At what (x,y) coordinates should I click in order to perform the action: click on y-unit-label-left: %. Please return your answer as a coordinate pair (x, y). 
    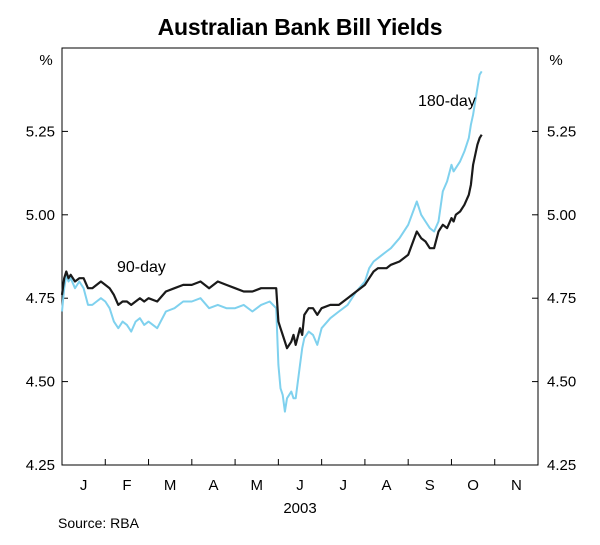
    Looking at the image, I should click on (45, 60).